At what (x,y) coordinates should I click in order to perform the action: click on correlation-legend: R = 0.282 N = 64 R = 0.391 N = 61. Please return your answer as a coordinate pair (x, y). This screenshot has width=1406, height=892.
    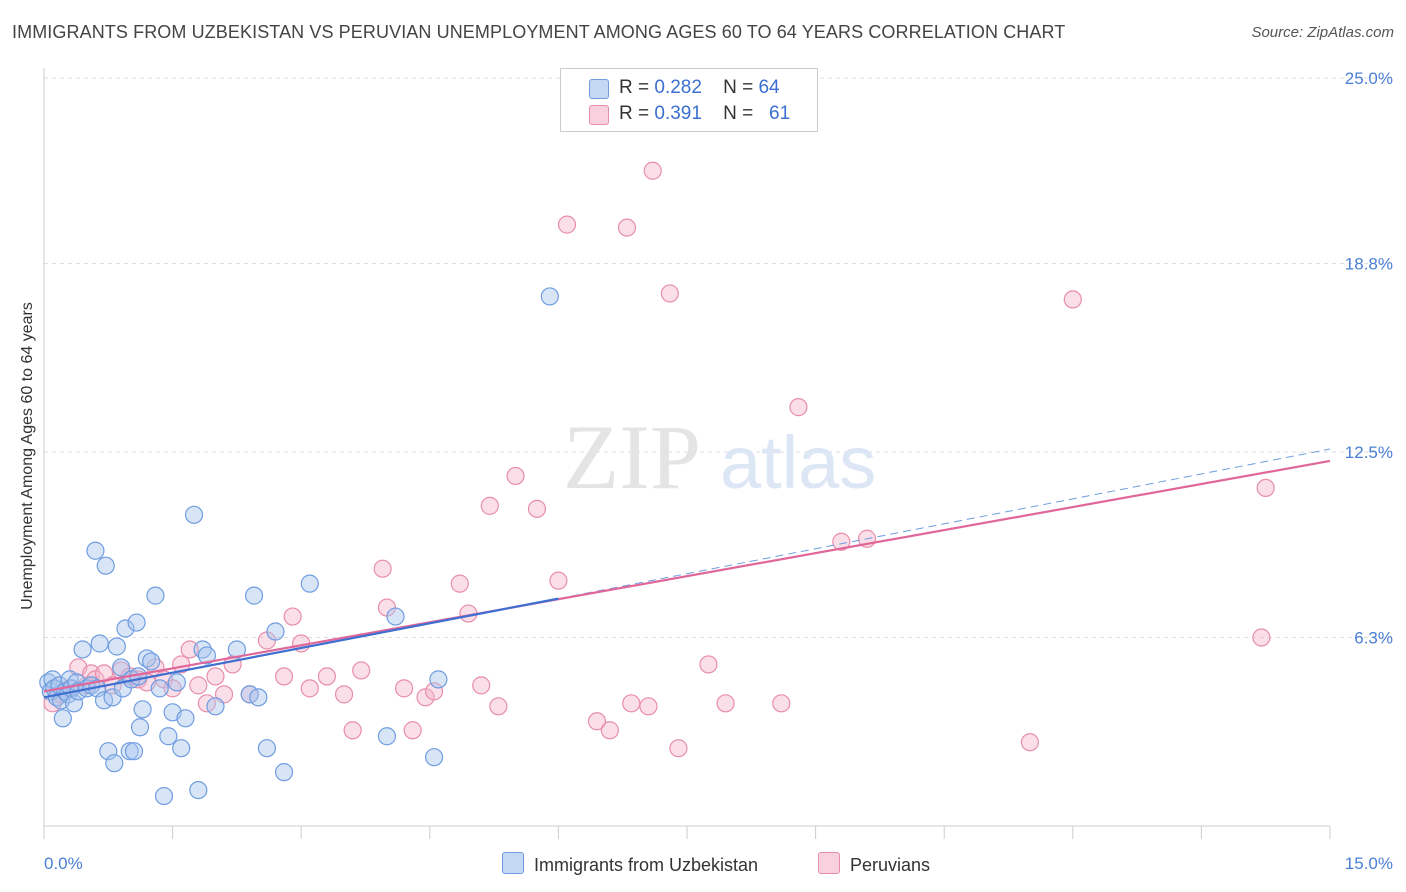
    Looking at the image, I should click on (689, 100).